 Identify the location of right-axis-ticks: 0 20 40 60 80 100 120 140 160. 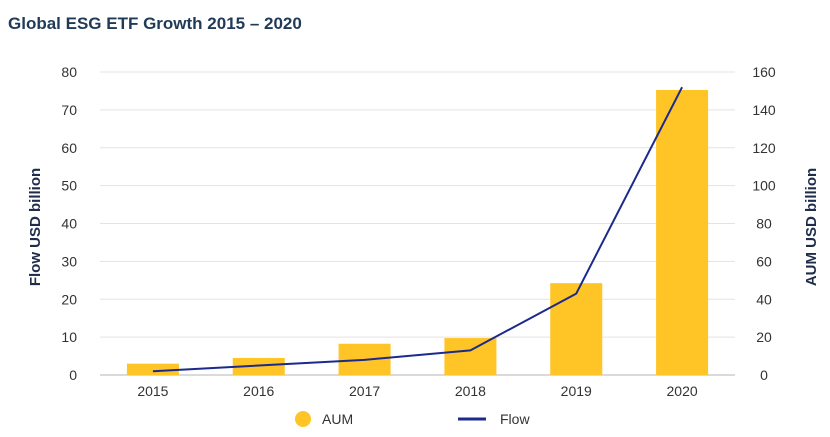
(764, 223).